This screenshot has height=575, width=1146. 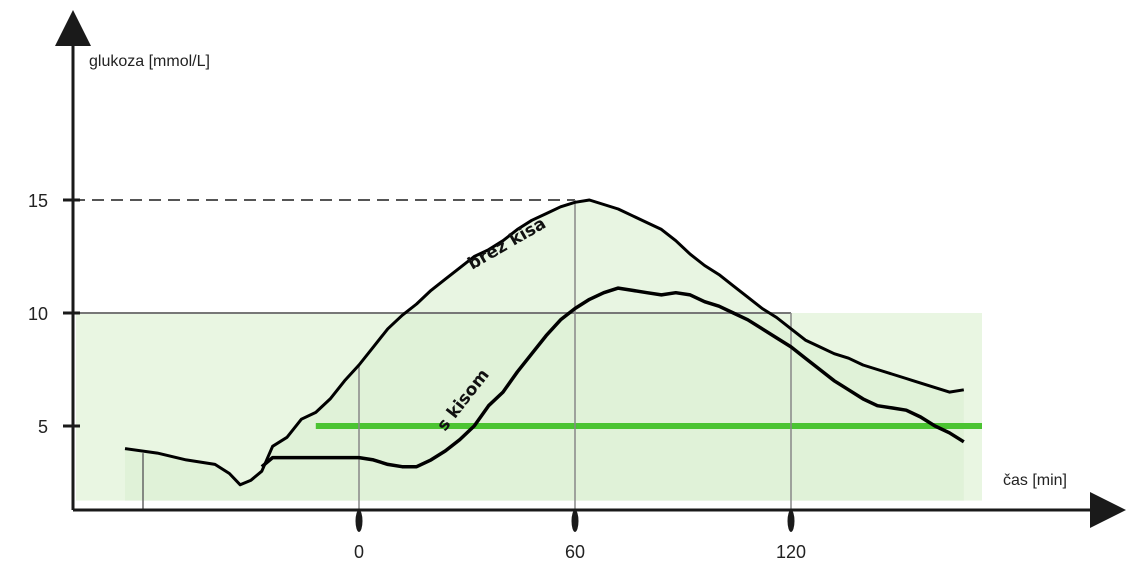 What do you see at coordinates (38, 201) in the screenshot?
I see `y-tick-label-15: 15` at bounding box center [38, 201].